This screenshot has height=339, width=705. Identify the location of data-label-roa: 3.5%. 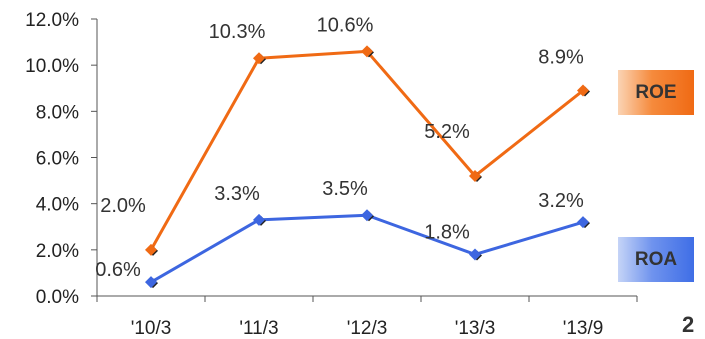
(345, 189).